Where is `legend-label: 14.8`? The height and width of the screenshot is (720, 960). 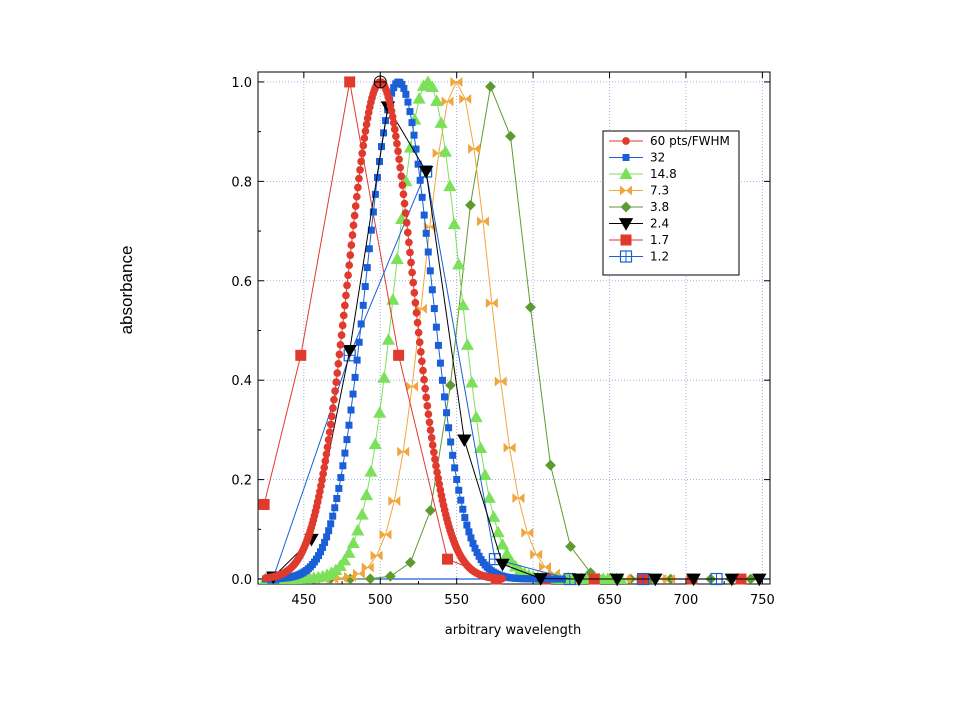
legend-label: 14.8 is located at coordinates (663, 174).